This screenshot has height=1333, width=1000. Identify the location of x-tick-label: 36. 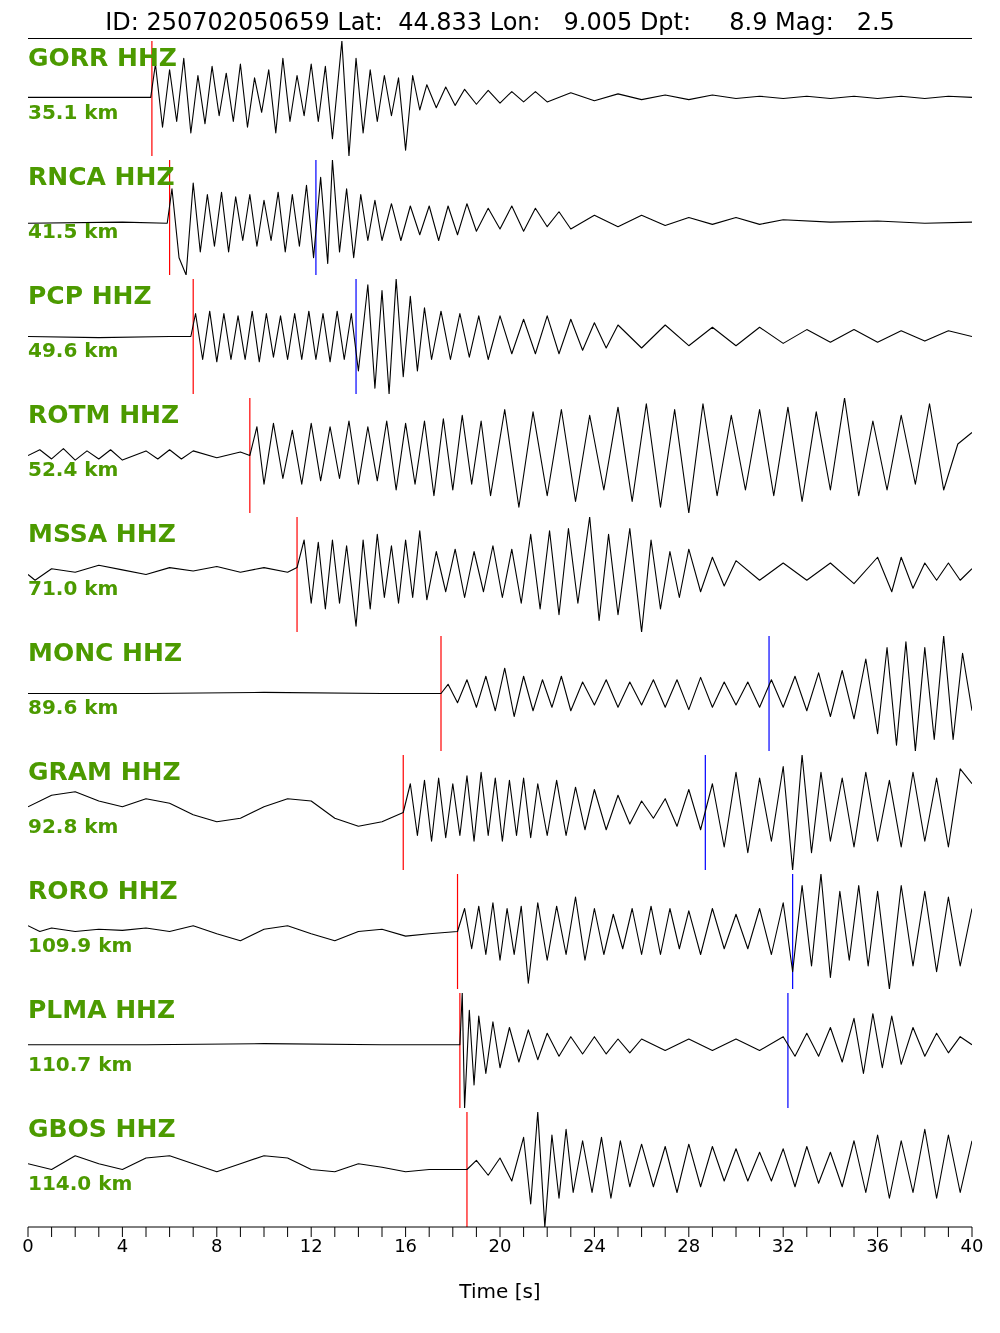
(878, 1245).